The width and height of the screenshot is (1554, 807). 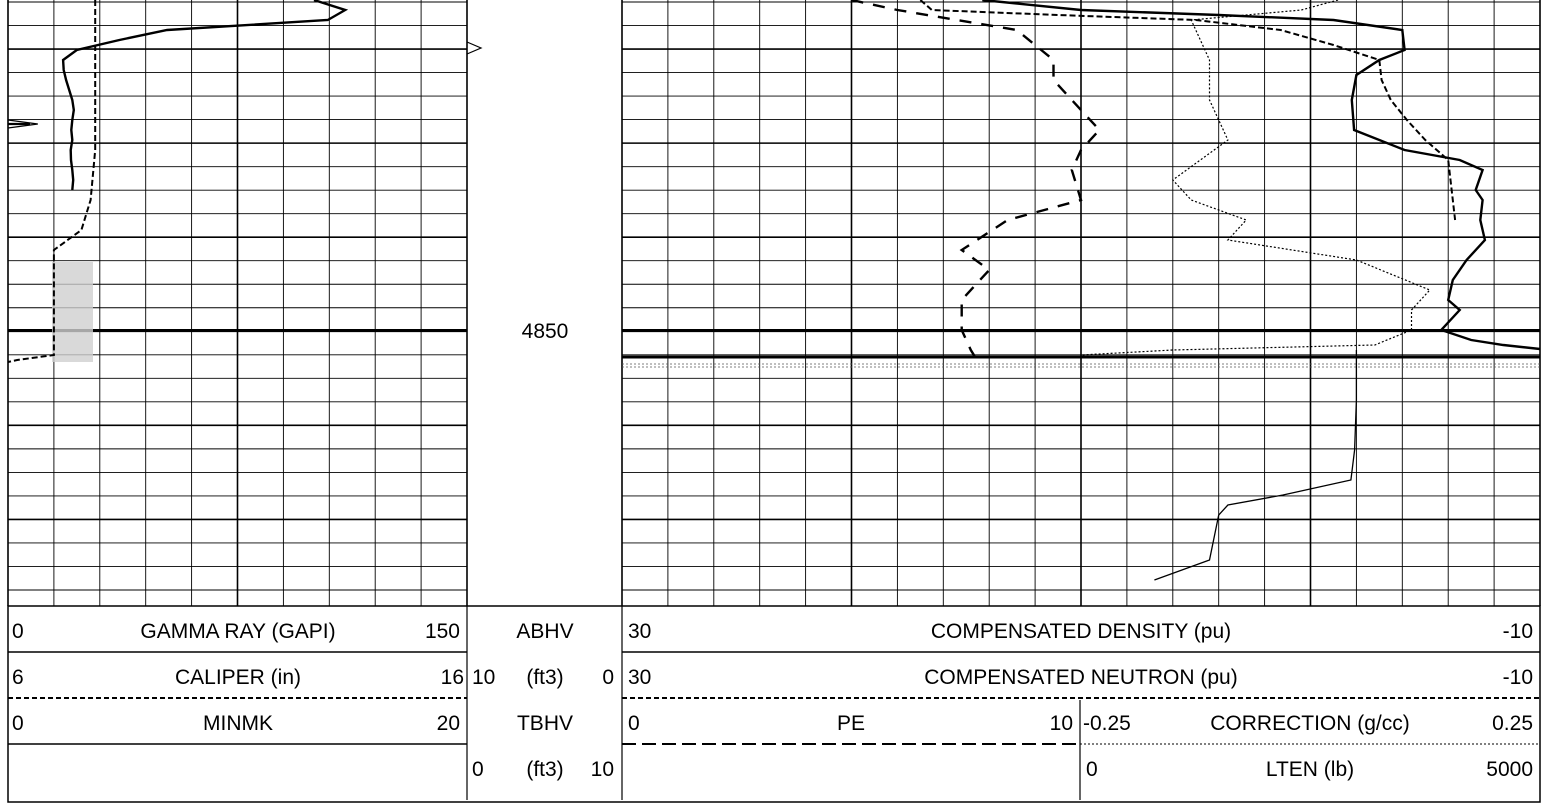 What do you see at coordinates (1080, 677) in the screenshot?
I see `neutron-name: COMPENSATED NEUTRON (pu)` at bounding box center [1080, 677].